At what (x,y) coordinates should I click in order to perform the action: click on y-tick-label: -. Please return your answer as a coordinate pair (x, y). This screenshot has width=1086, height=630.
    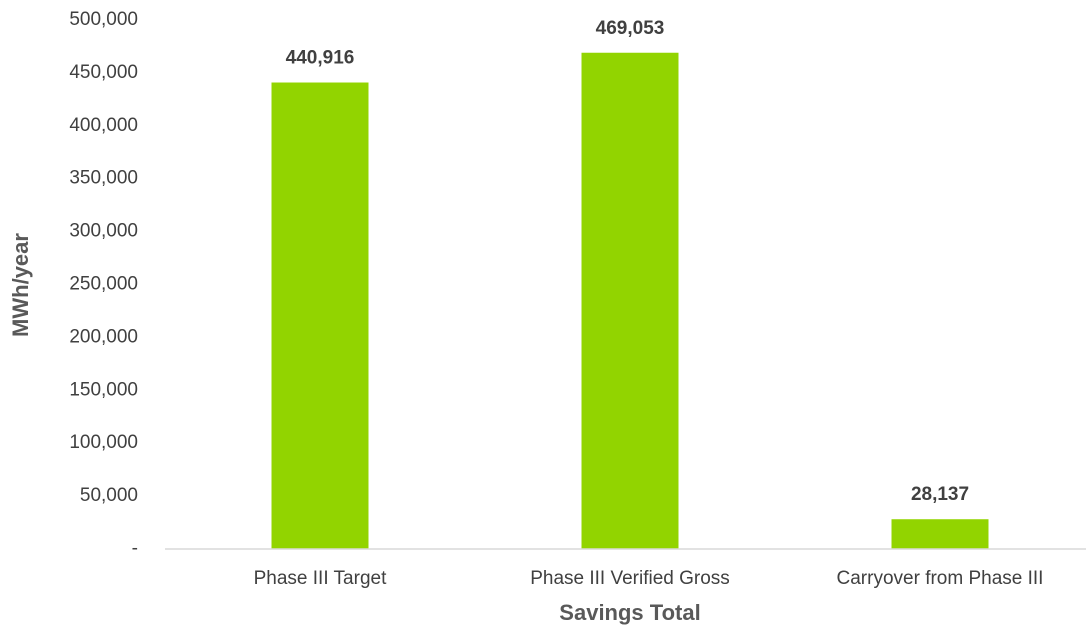
    Looking at the image, I should click on (135, 548).